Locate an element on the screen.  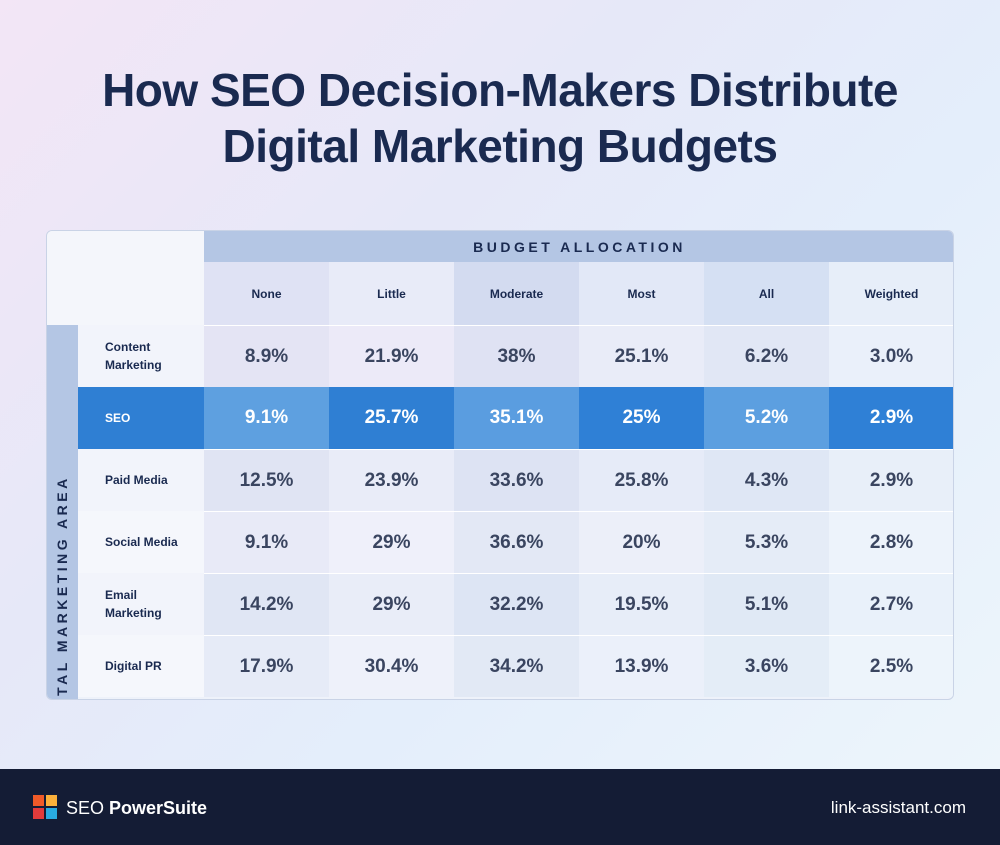
row-label-social-media: Social Media is located at coordinates (141, 542).